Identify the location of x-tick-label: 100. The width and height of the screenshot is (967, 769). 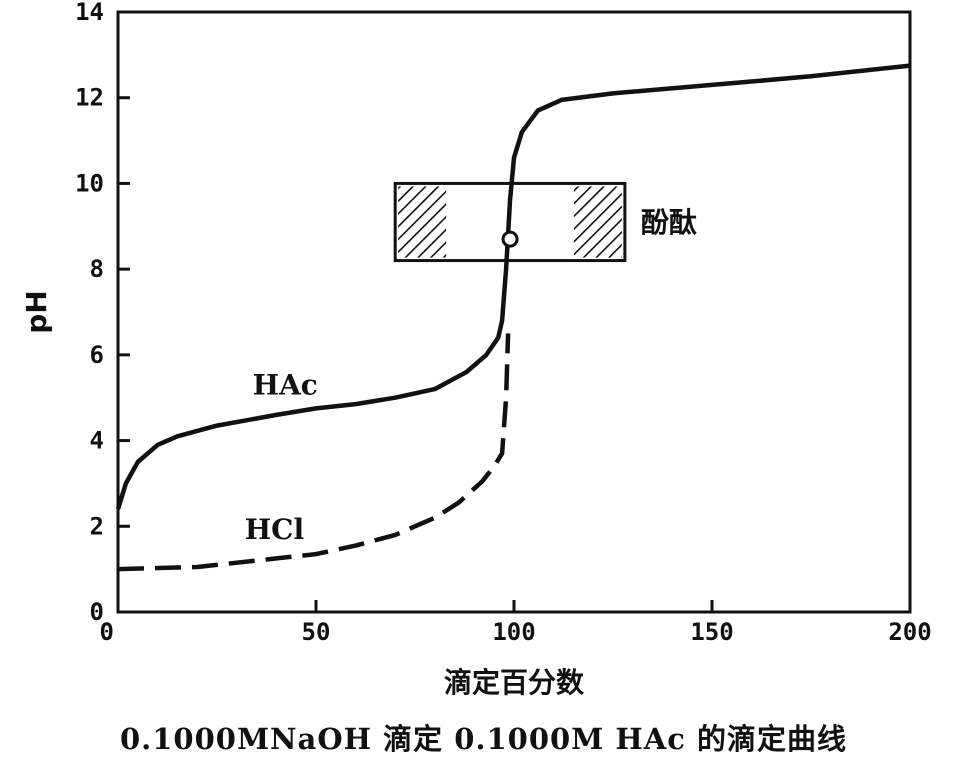
(513, 632).